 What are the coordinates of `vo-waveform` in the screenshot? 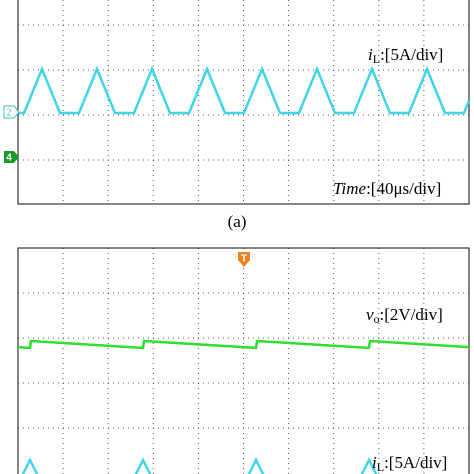 It's located at (243, 344).